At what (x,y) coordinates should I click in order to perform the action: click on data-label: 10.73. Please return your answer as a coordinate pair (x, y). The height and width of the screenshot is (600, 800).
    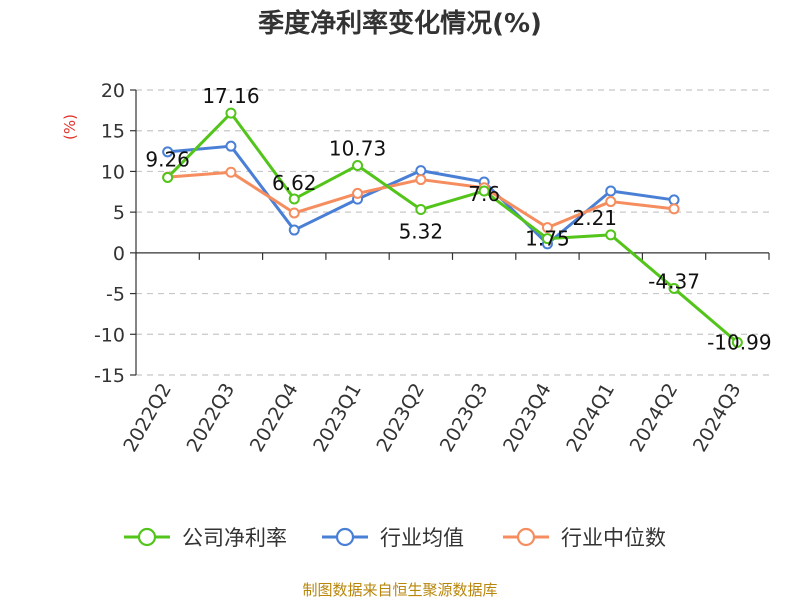
    Looking at the image, I should click on (357, 148).